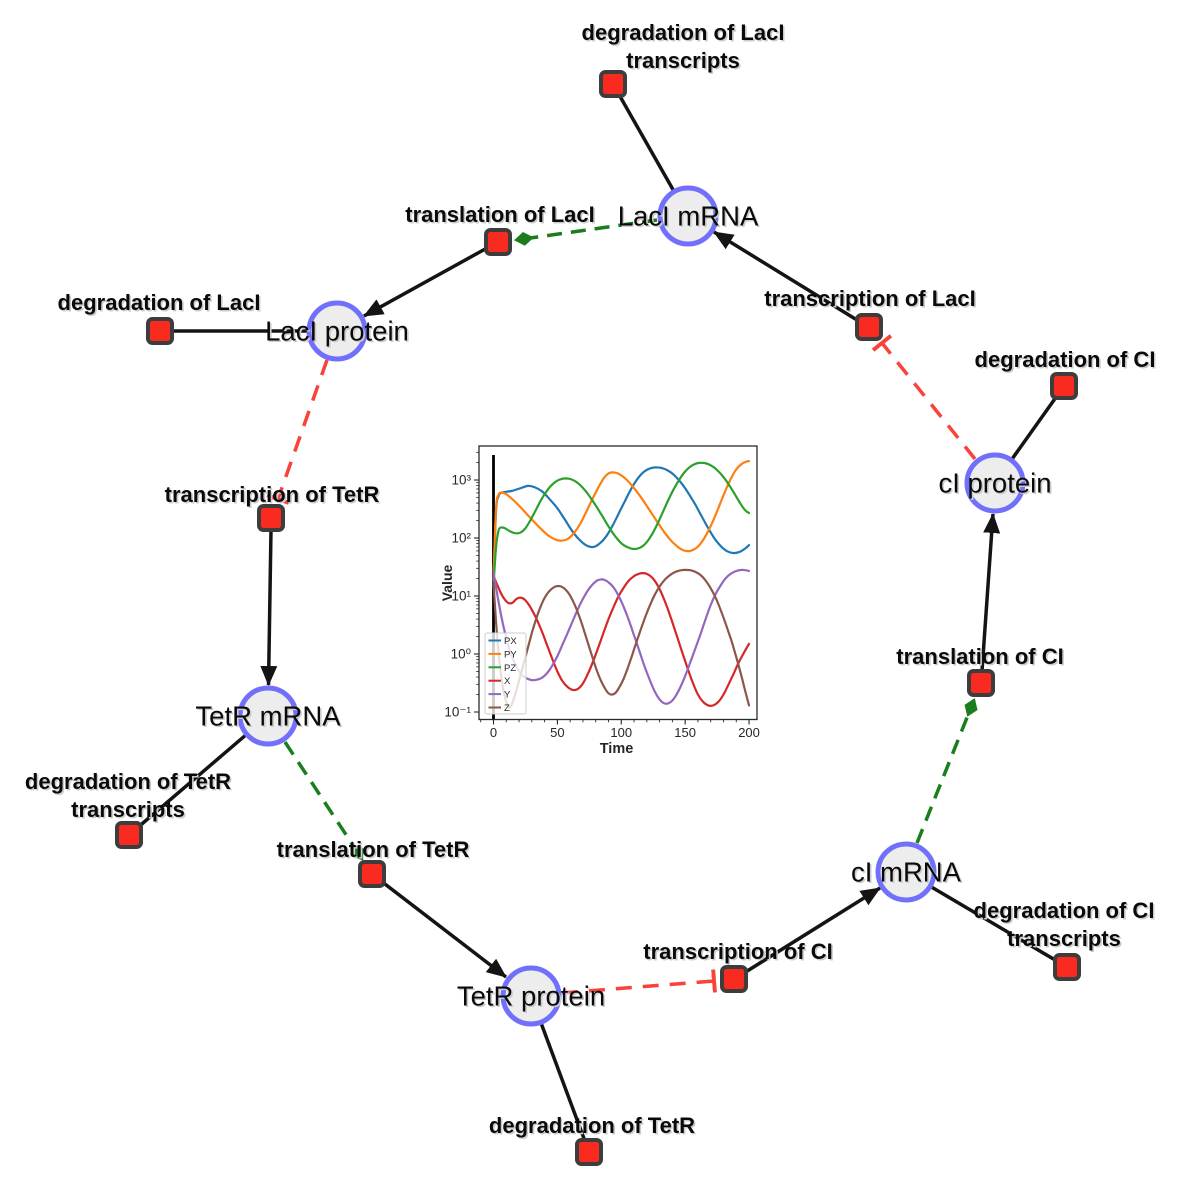 This screenshot has width=1189, height=1200. What do you see at coordinates (297, 432) in the screenshot?
I see `edge-laci-protein-inhibits-transcription-tetr` at bounding box center [297, 432].